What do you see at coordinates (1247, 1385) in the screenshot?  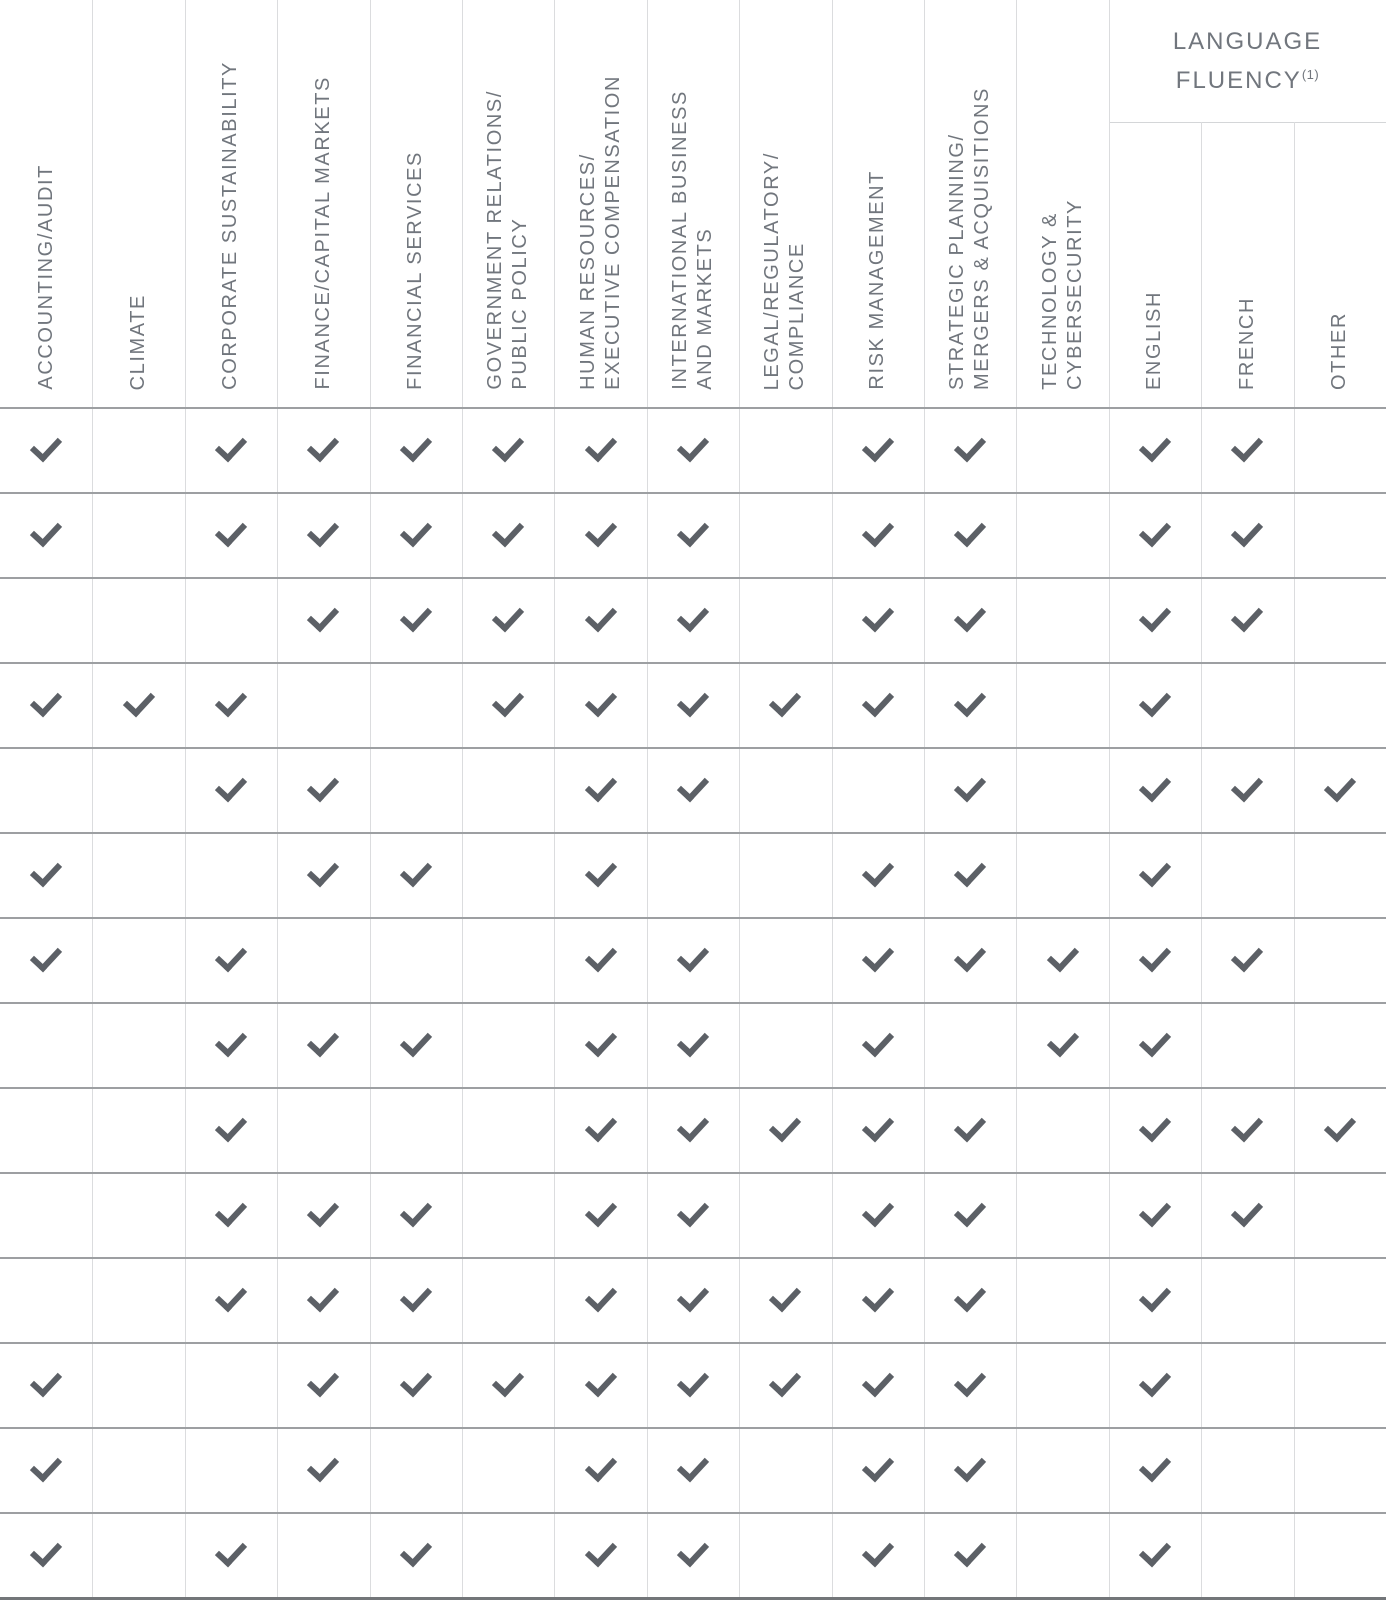 I see `cell-r12-french` at bounding box center [1247, 1385].